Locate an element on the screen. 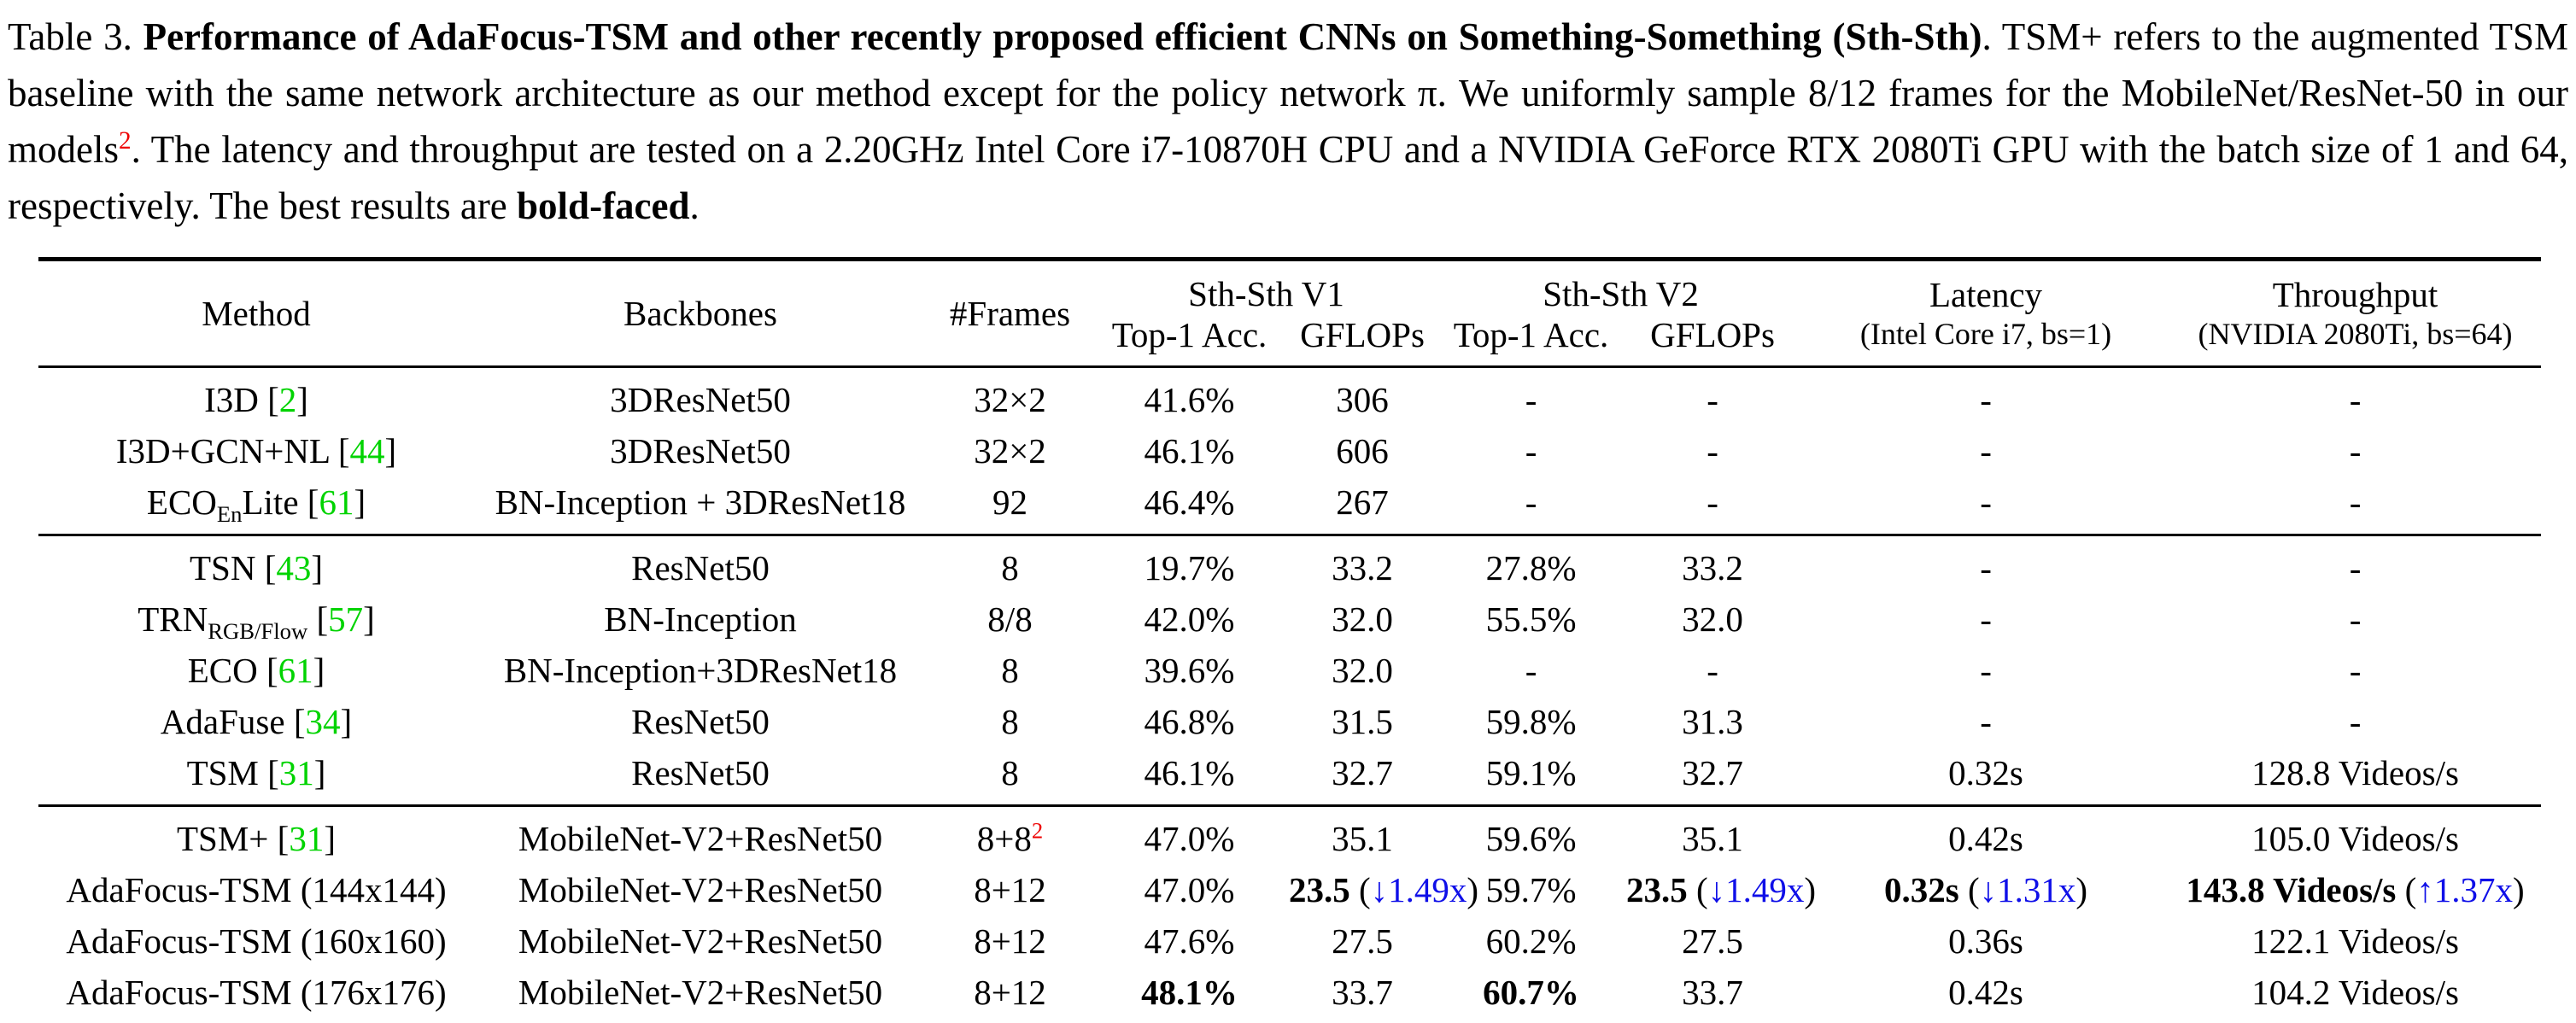  text-segment: 59.8% is located at coordinates (1531, 722).